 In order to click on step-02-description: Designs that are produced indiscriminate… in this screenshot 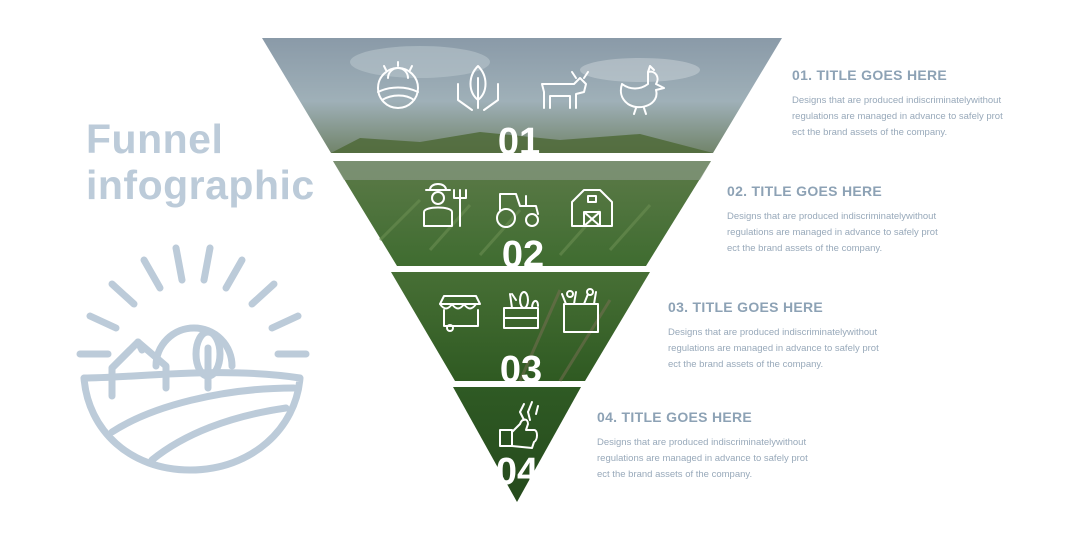, I will do `click(832, 232)`.